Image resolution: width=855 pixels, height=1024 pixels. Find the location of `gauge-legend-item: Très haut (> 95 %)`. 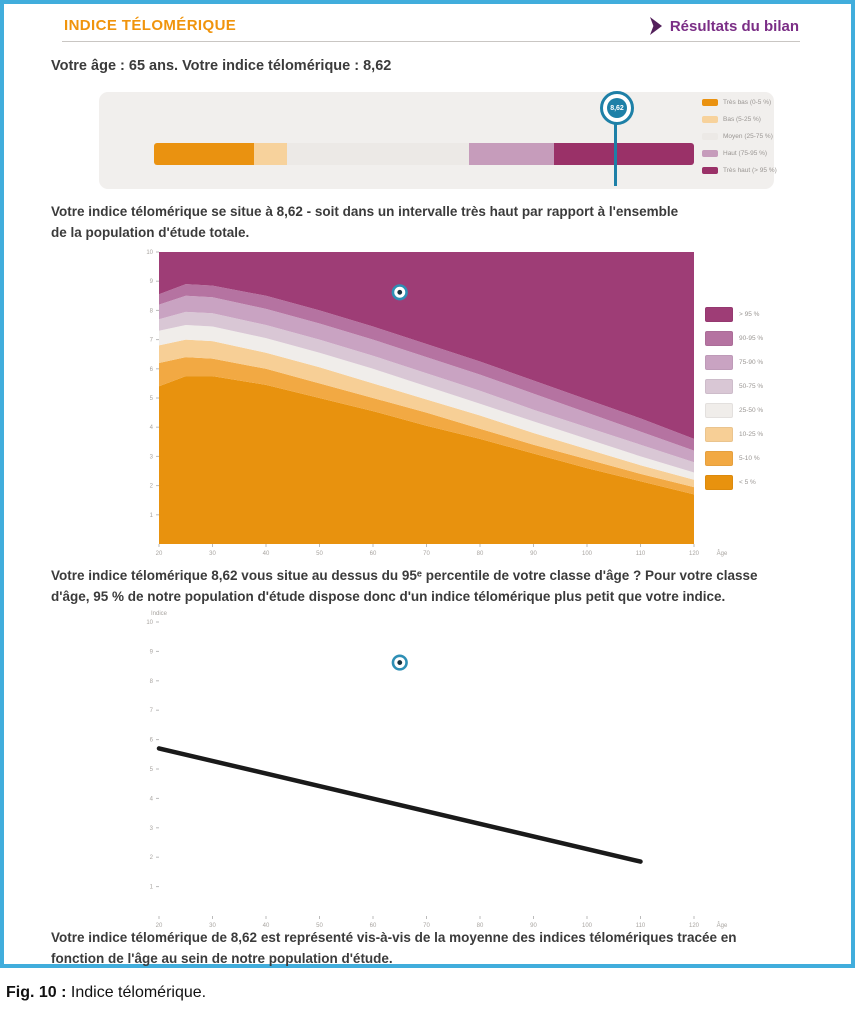

gauge-legend-item: Très haut (> 95 %) is located at coordinates (739, 170).